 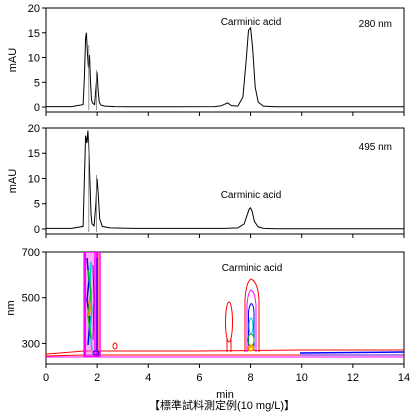 What do you see at coordinates (11, 307) in the screenshot?
I see `panel-contour-ylabel: nm` at bounding box center [11, 307].